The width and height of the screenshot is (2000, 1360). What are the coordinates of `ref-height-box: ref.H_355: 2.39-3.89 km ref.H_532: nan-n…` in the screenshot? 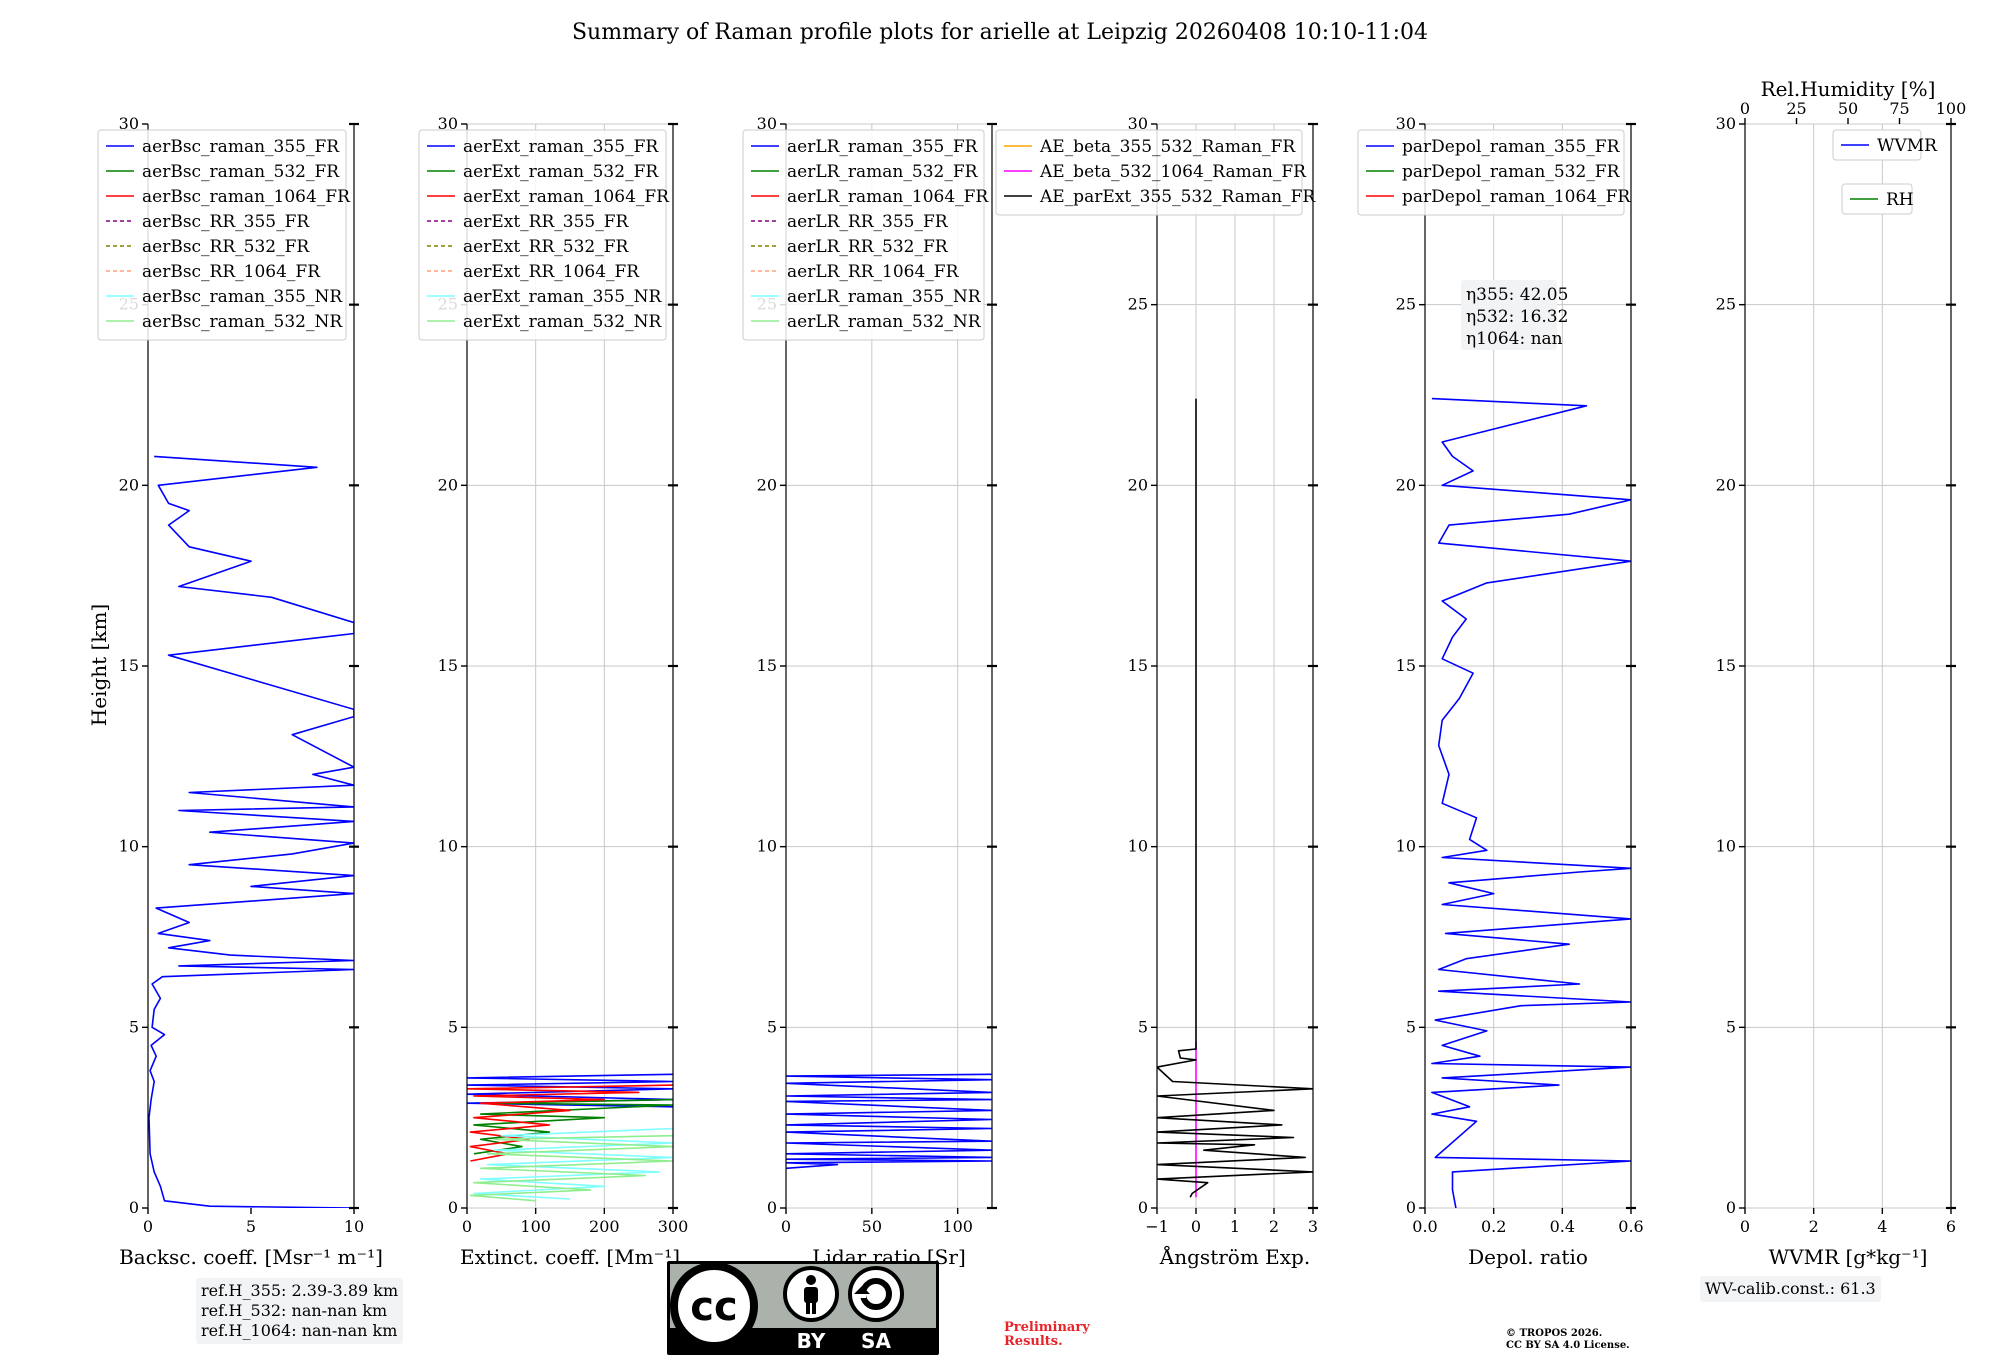 It's located at (300, 1311).